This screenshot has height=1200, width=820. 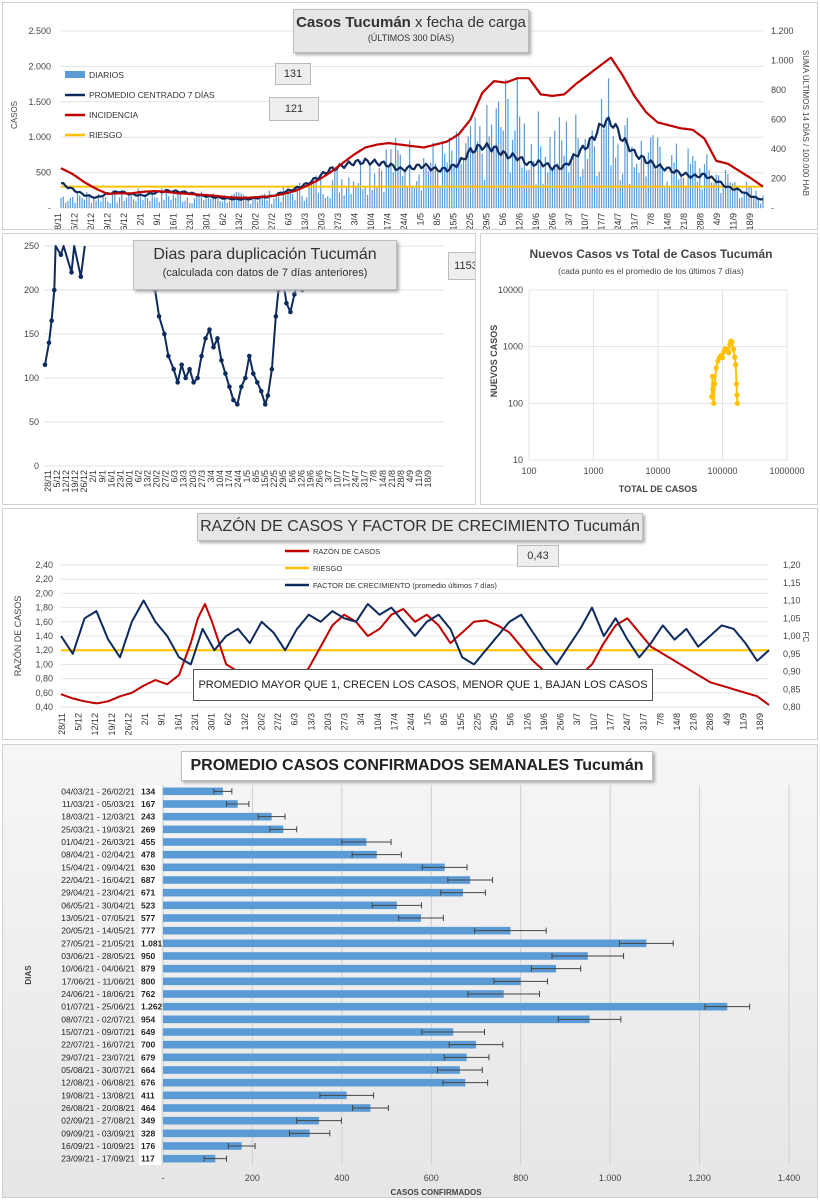 I want to click on x-tick-label: 12/6, so click(x=527, y=722).